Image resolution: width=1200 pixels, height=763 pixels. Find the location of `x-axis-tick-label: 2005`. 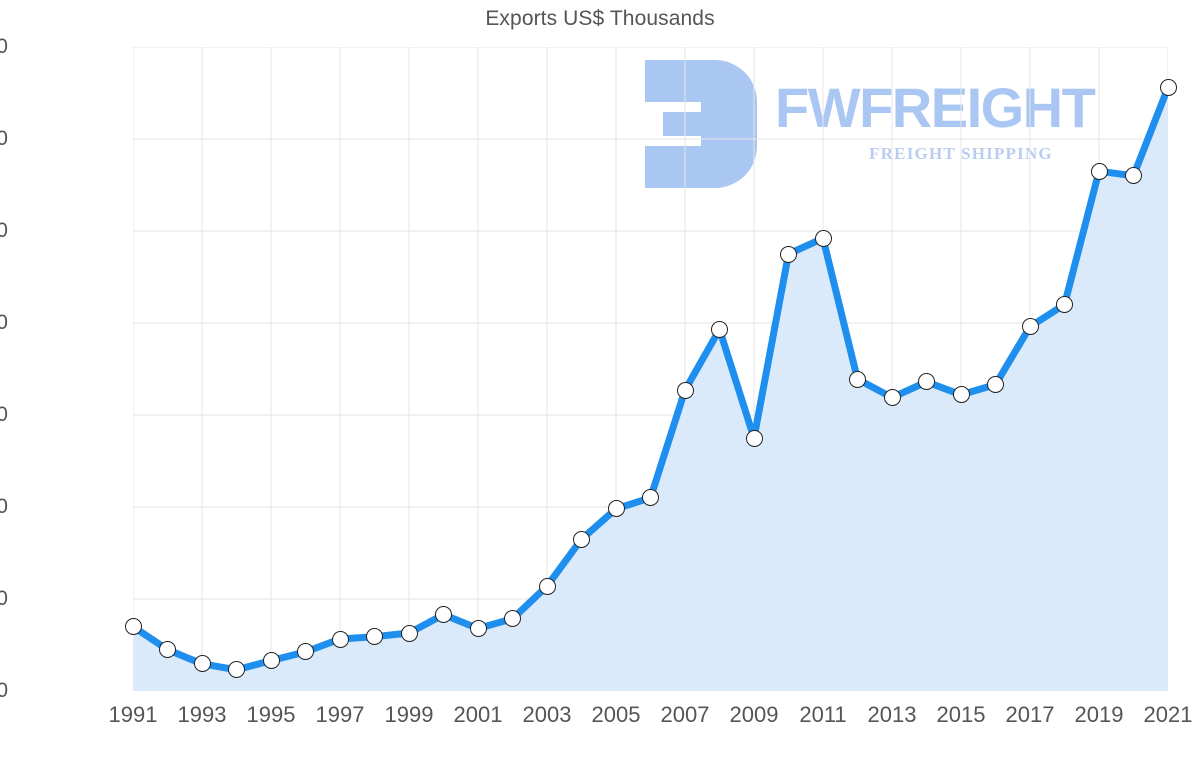

x-axis-tick-label: 2005 is located at coordinates (616, 714).